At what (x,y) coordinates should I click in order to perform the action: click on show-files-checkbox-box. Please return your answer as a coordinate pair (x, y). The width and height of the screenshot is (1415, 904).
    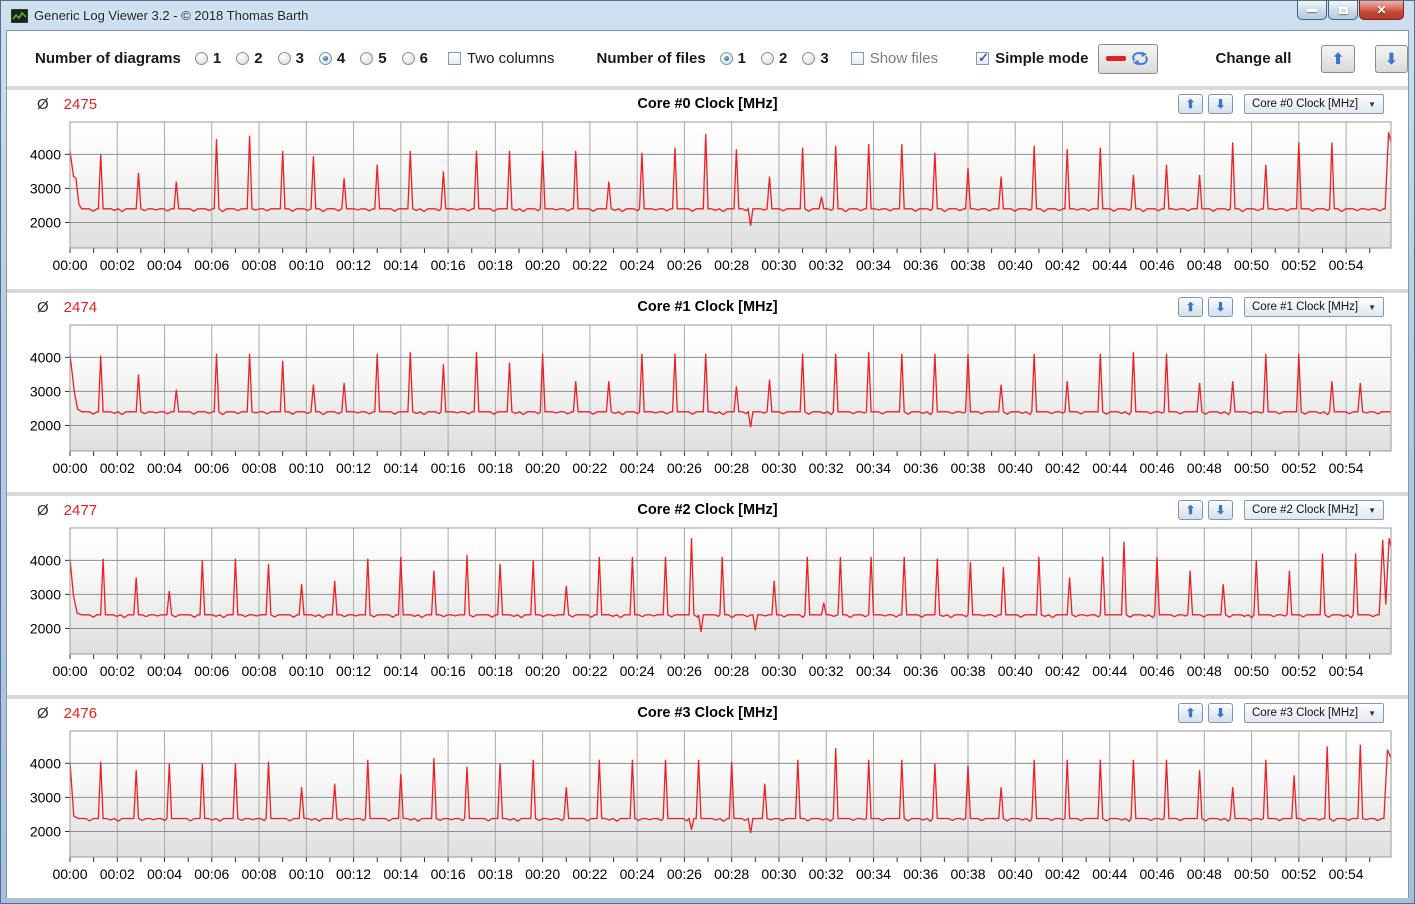
    Looking at the image, I should click on (857, 58).